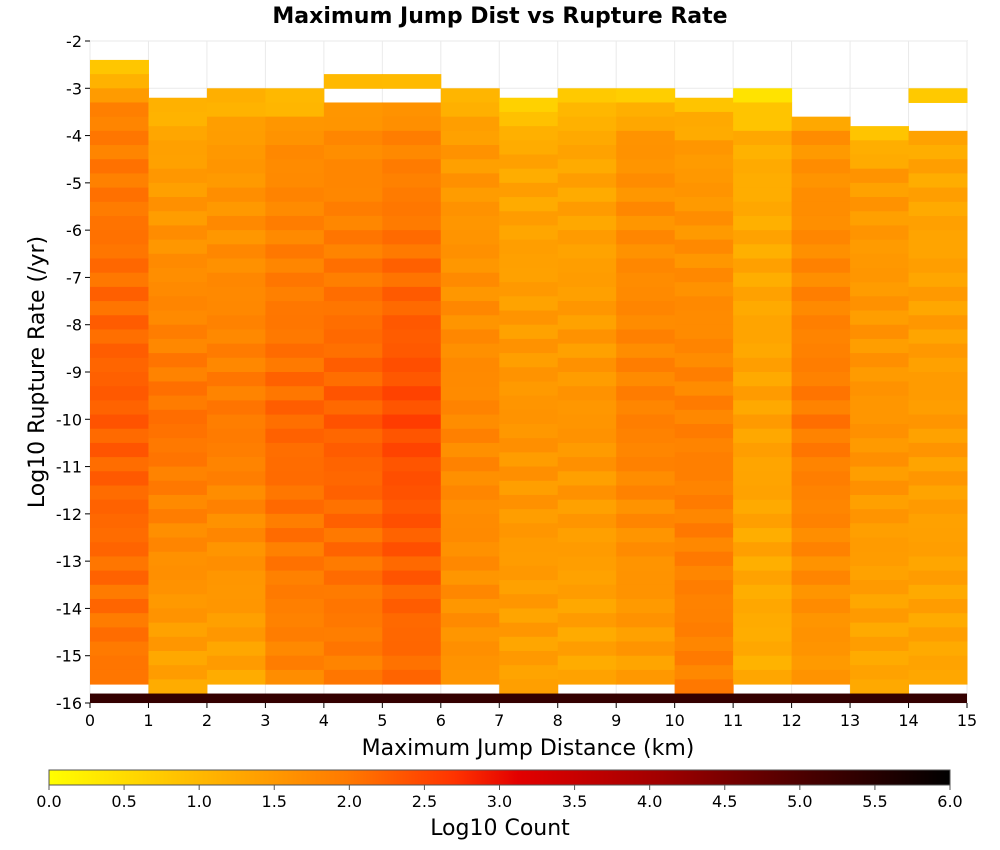  What do you see at coordinates (74, 41) in the screenshot?
I see `y-tick-label: -2` at bounding box center [74, 41].